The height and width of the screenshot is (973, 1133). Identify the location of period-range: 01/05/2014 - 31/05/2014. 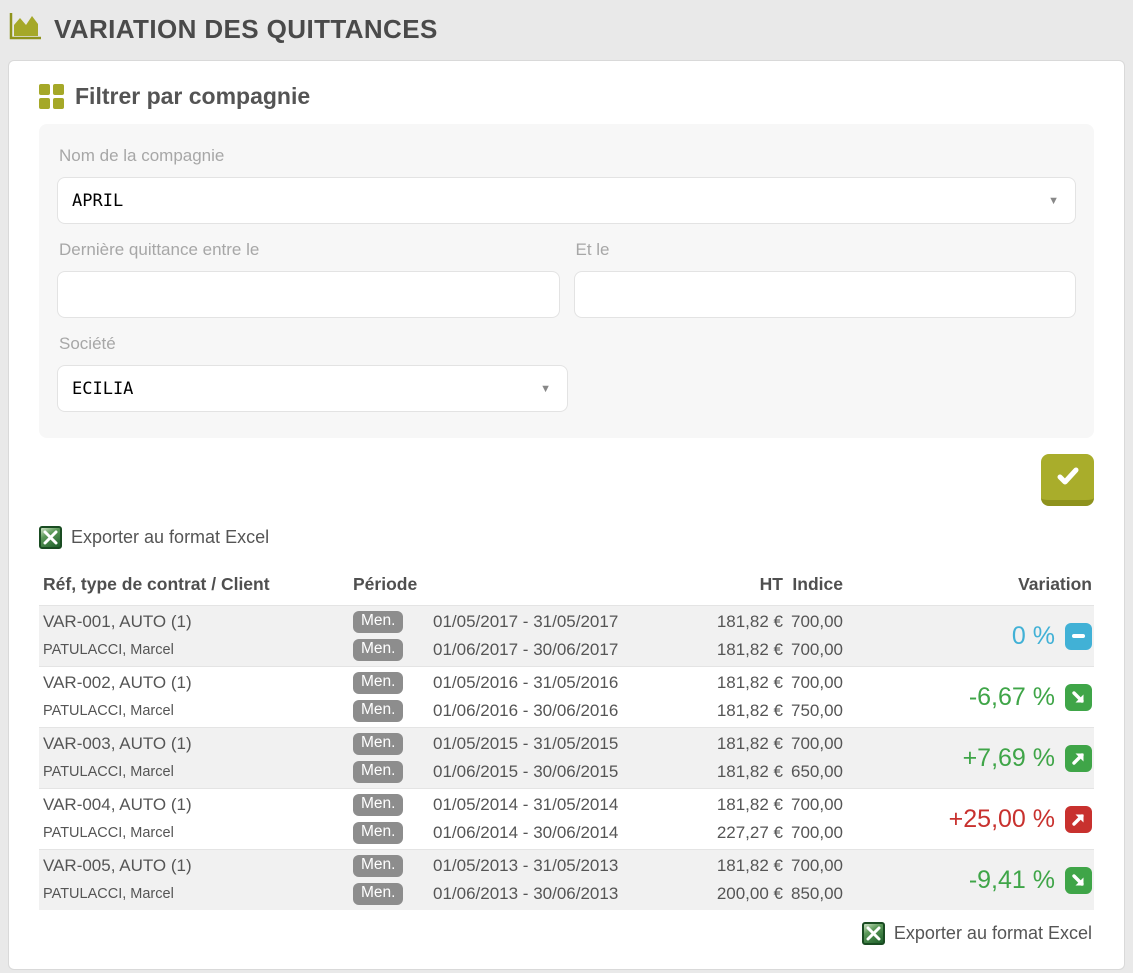
(526, 804).